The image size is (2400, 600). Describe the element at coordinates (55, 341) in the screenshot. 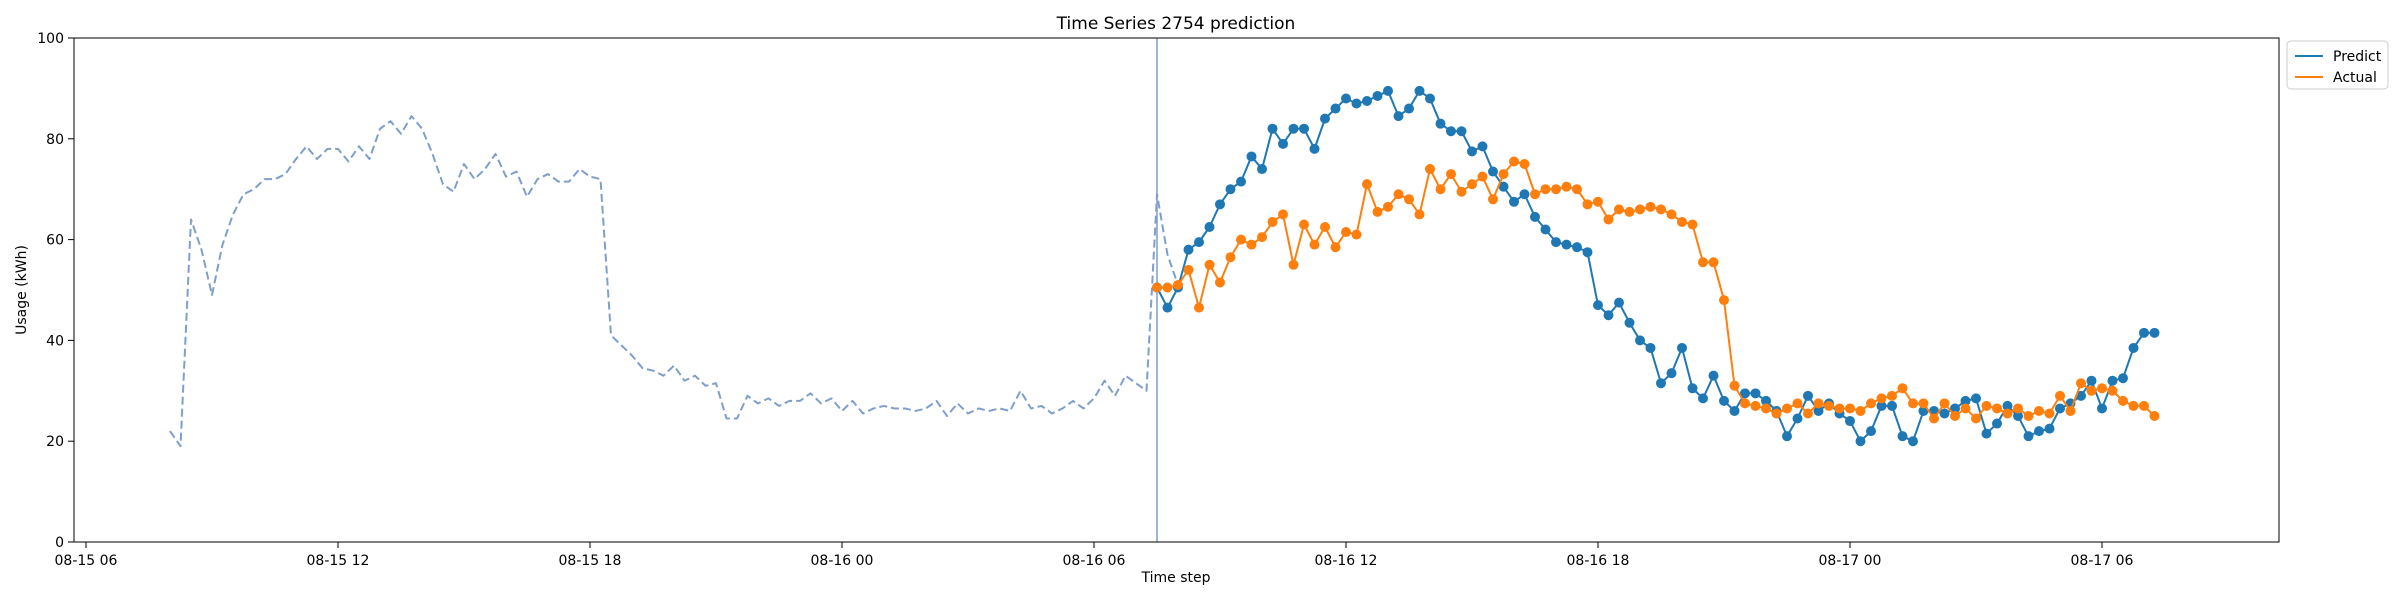

I see `y-tick-label: 40` at that location.